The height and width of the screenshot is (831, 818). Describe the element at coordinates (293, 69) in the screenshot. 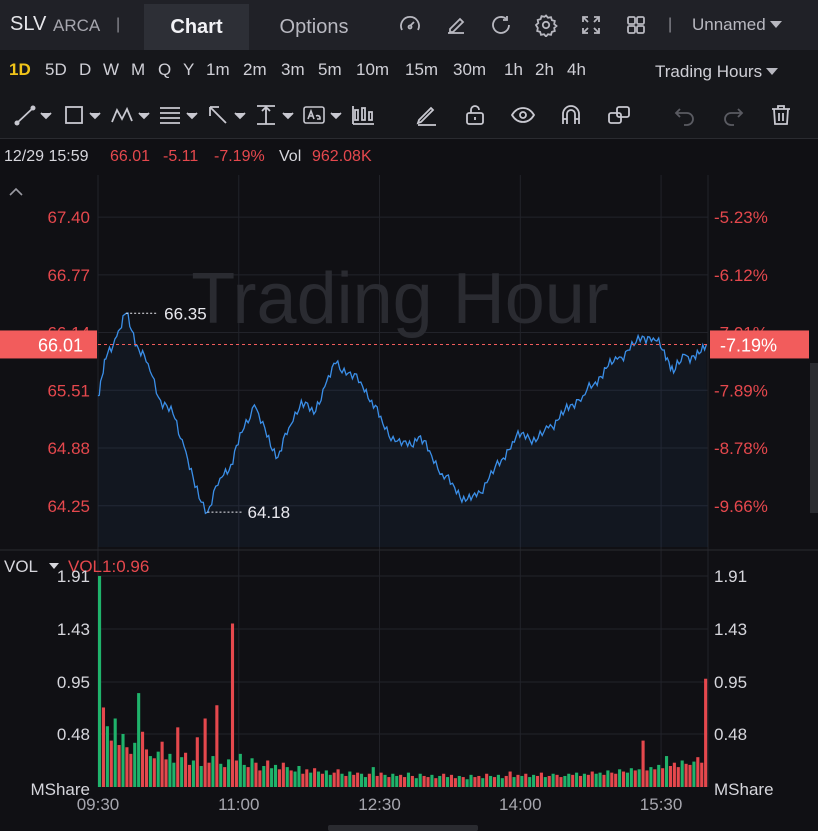

I see `period-3m: 3m` at that location.